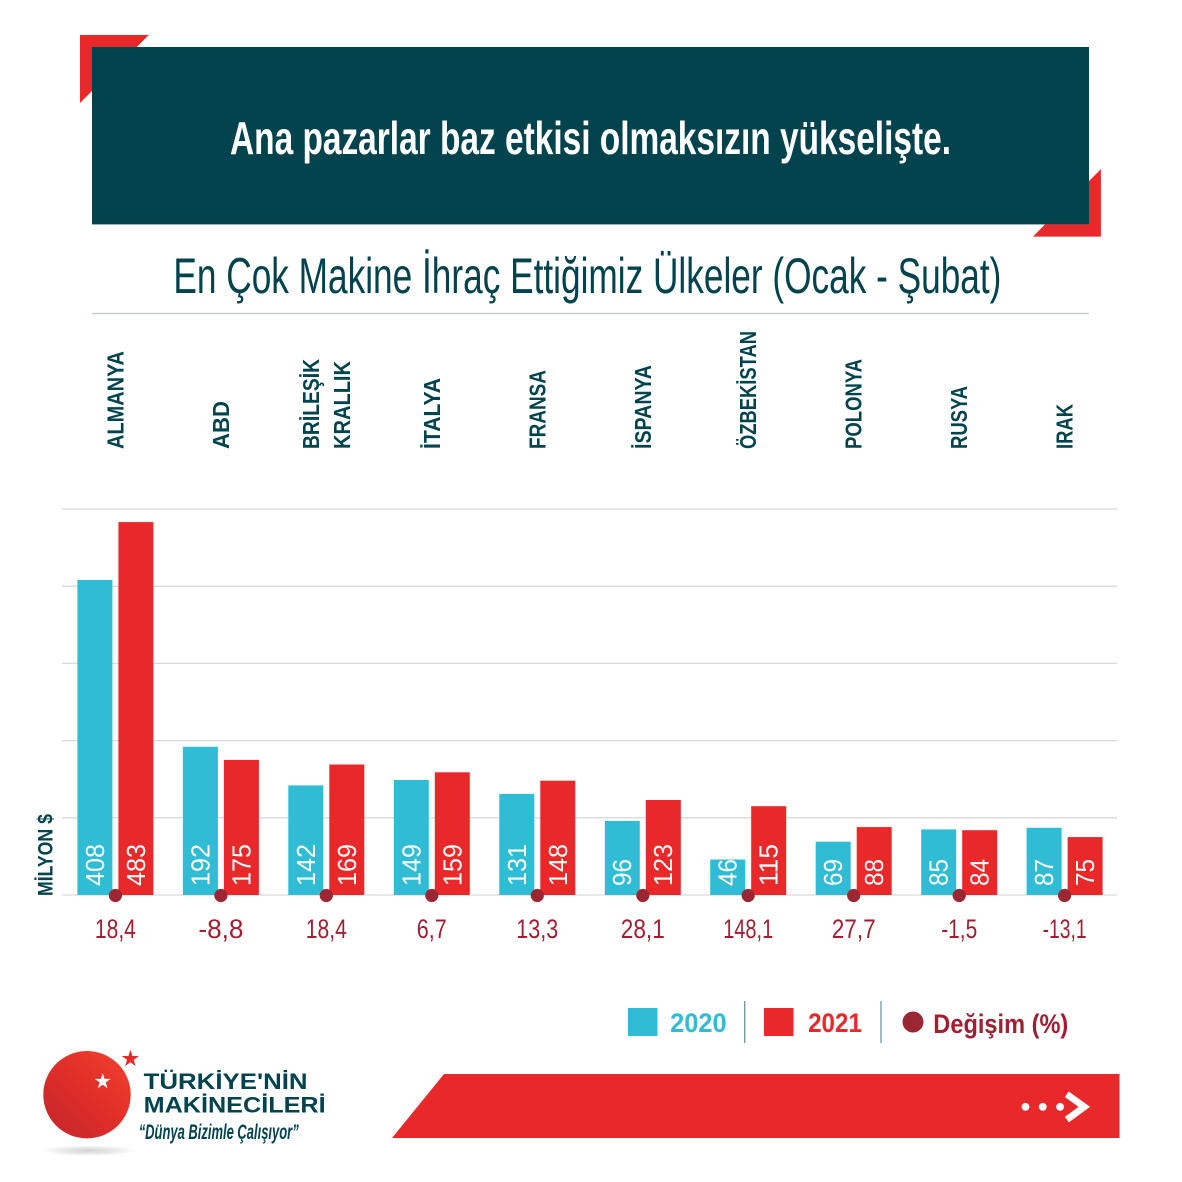 This screenshot has height=1182, width=1182. I want to click on svg-text: 408, so click(95, 865).